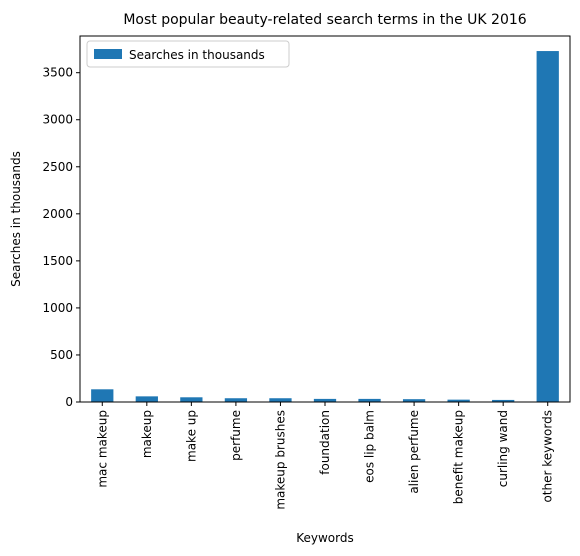 The width and height of the screenshot is (580, 556). What do you see at coordinates (325, 400) in the screenshot?
I see `bar-foundation` at bounding box center [325, 400].